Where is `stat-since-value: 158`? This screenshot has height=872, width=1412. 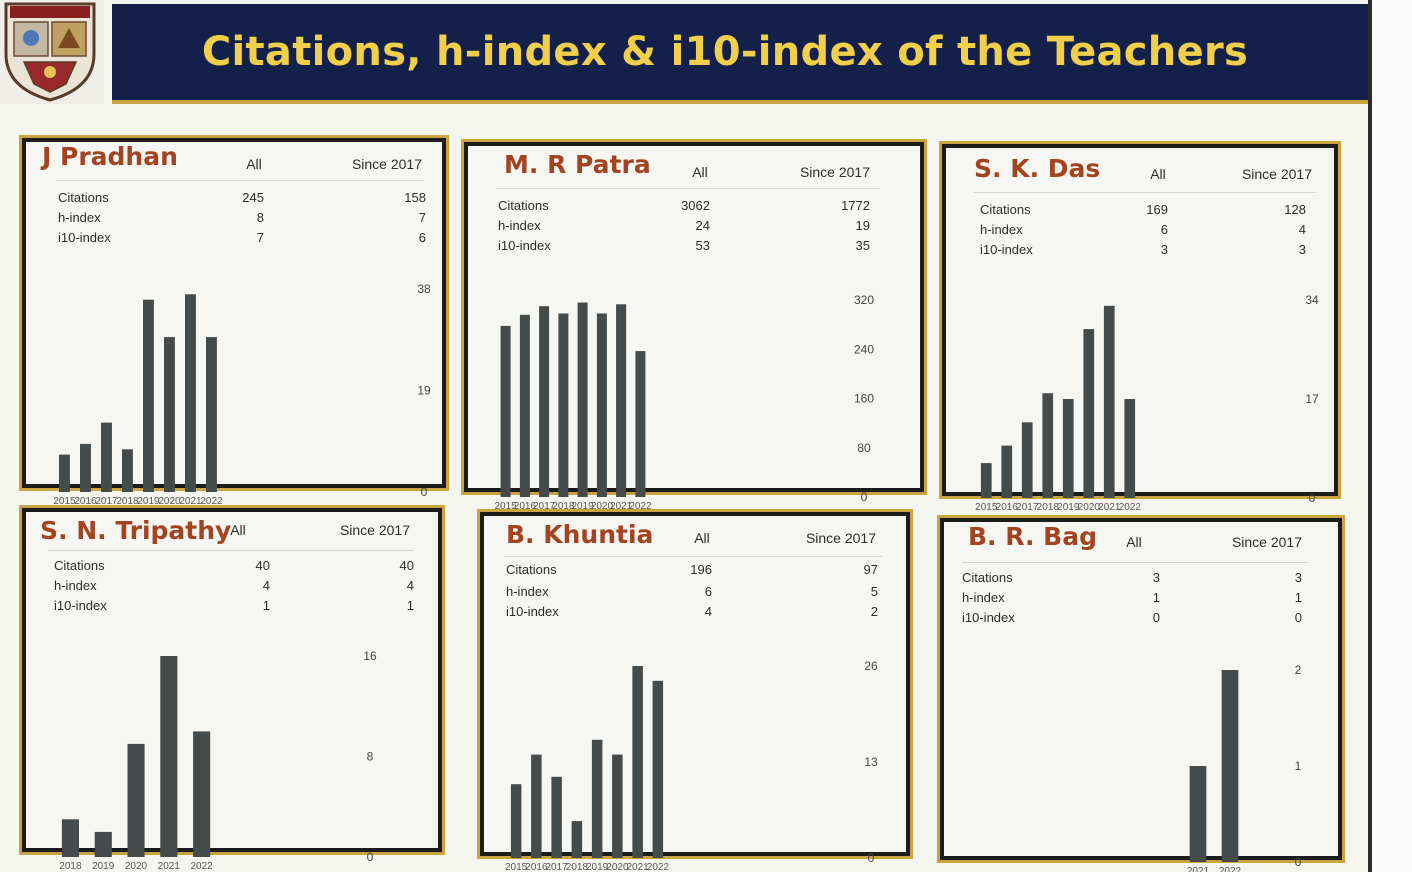 stat-since-value: 158 is located at coordinates (415, 197).